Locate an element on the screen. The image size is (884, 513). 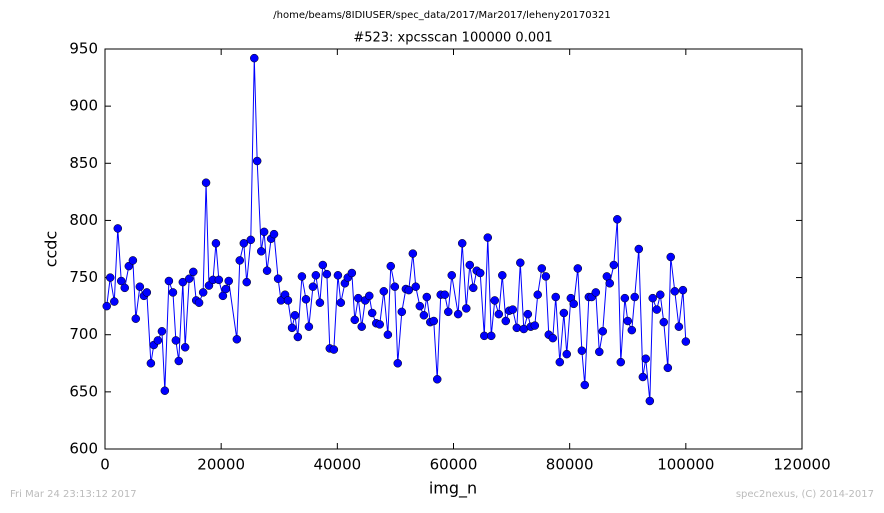
y-tick-label: 600 is located at coordinates (83, 449).